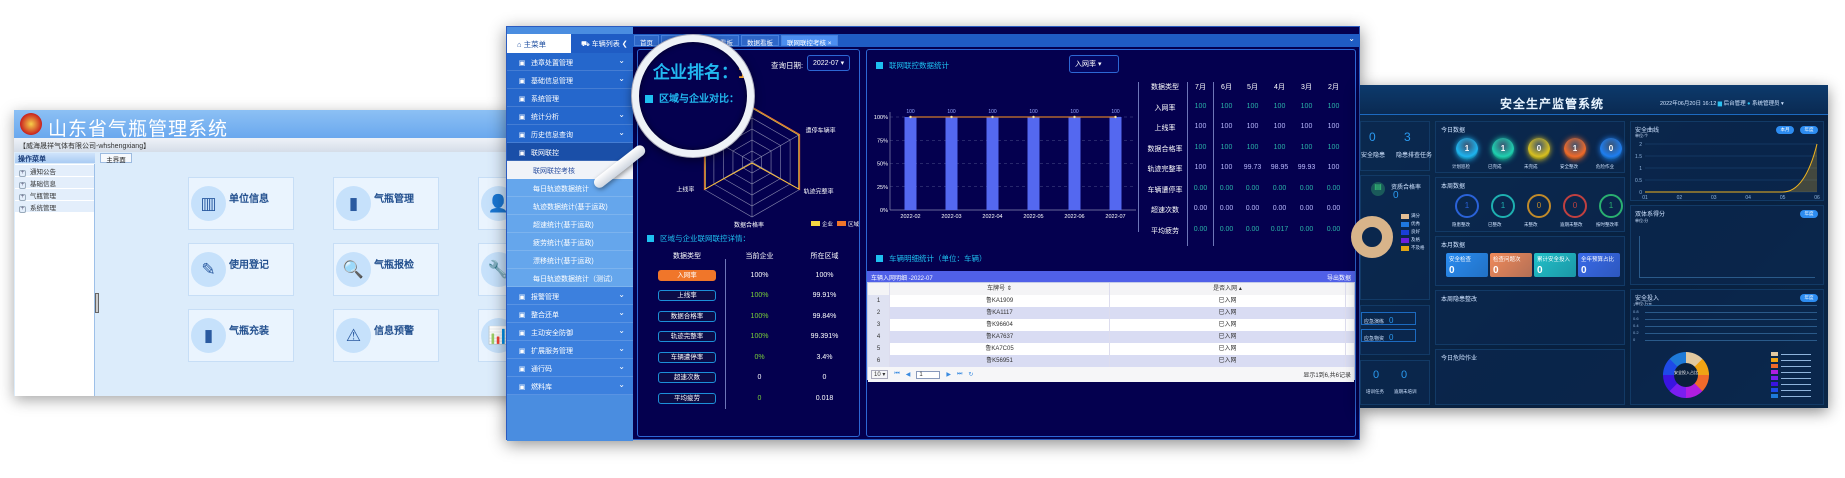  Describe the element at coordinates (570, 98) in the screenshot. I see `menu-item: ▣ 系统管理` at that location.